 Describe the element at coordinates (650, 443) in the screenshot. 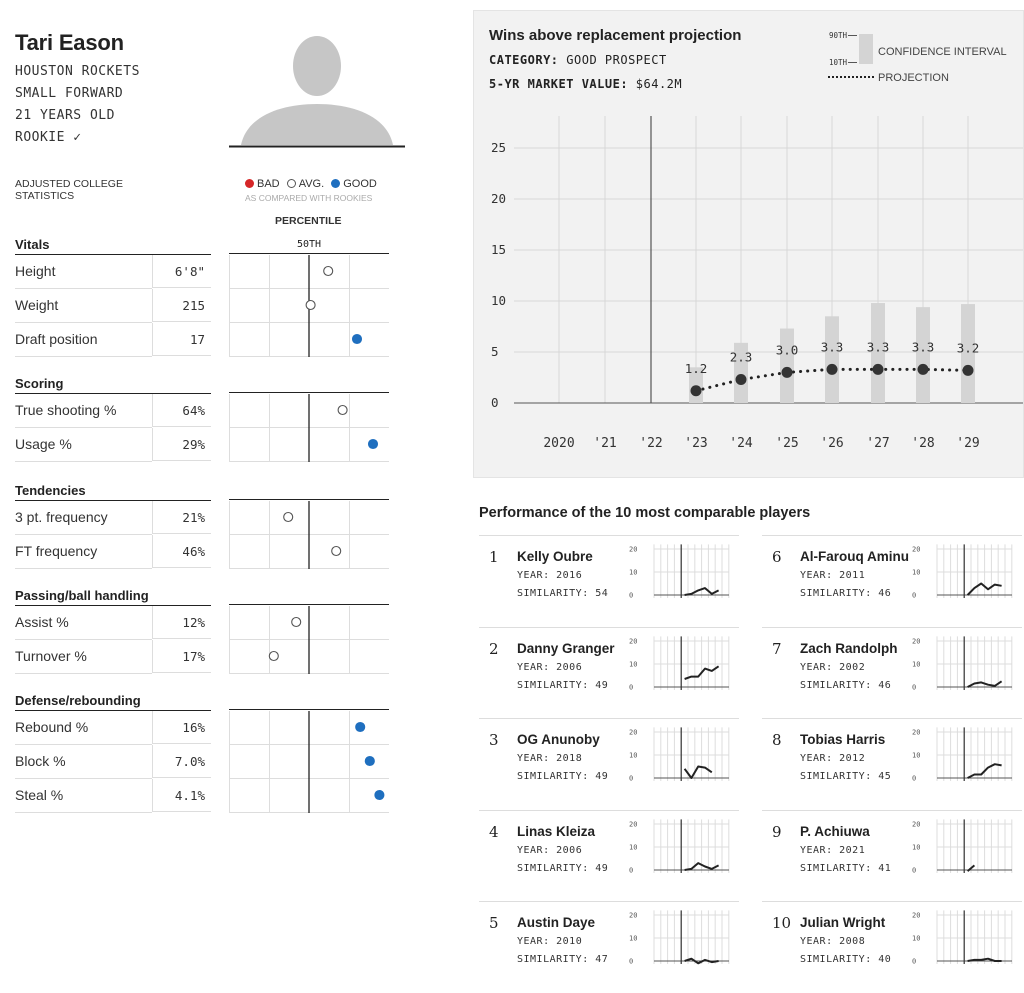

I see `x-tick-label: '22` at that location.